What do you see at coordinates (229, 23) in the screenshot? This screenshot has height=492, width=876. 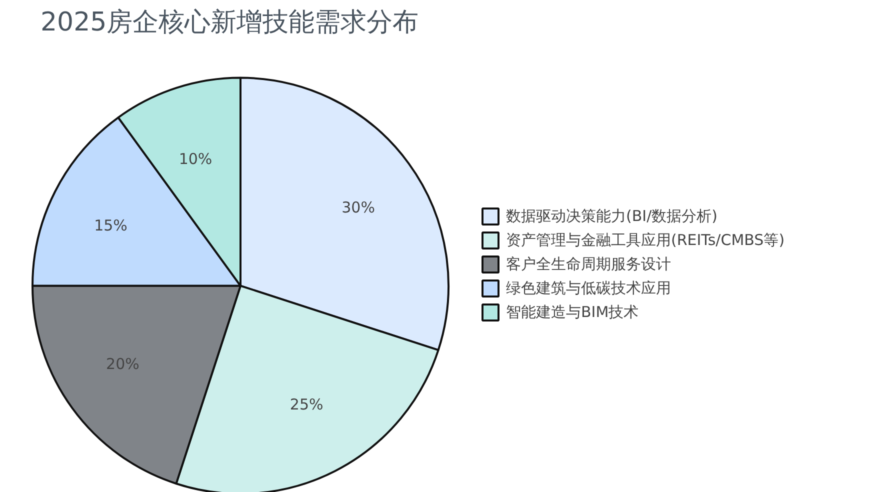 I see `chart-title: 2025房企核心新增技能需求分布` at bounding box center [229, 23].